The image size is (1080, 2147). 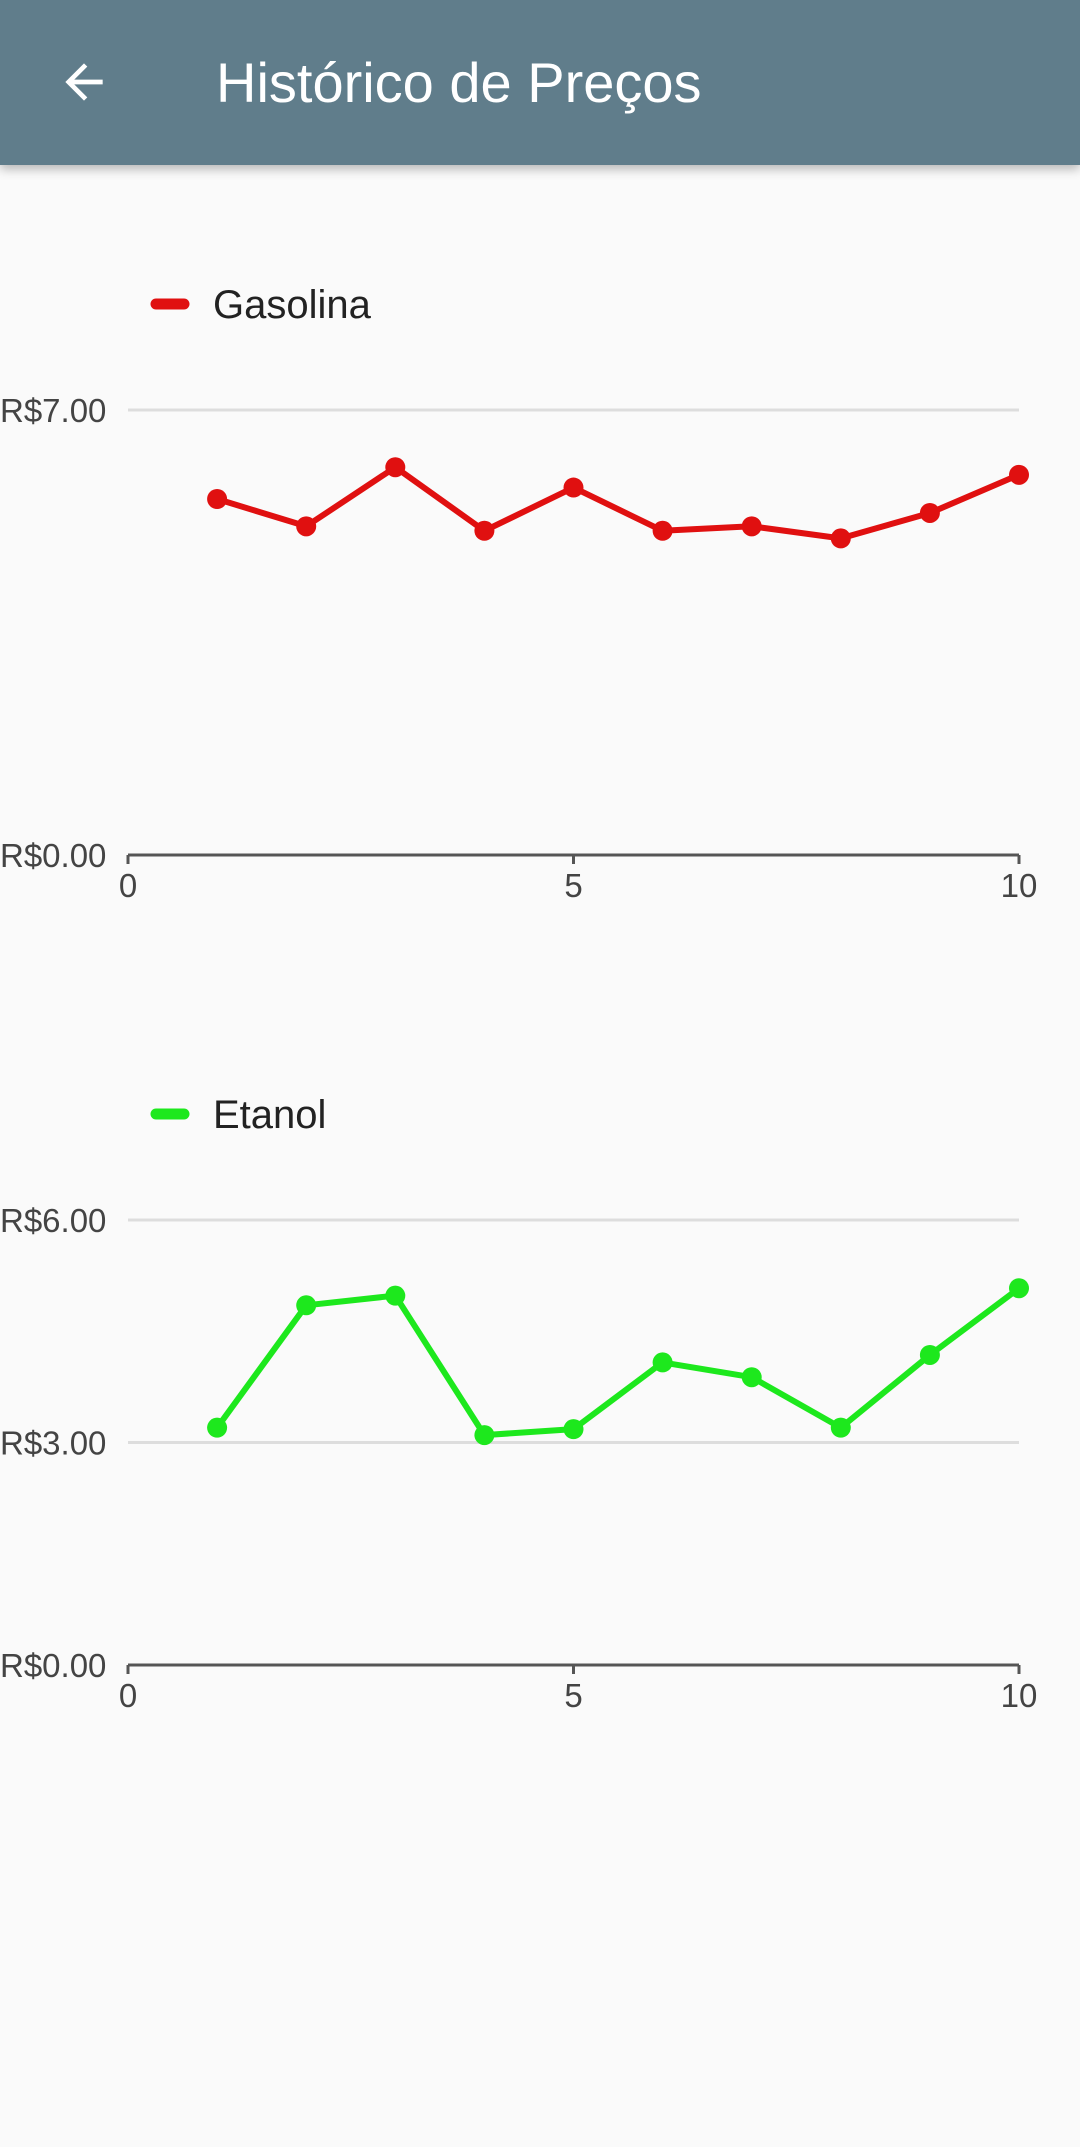 I want to click on back-button, so click(x=84, y=82).